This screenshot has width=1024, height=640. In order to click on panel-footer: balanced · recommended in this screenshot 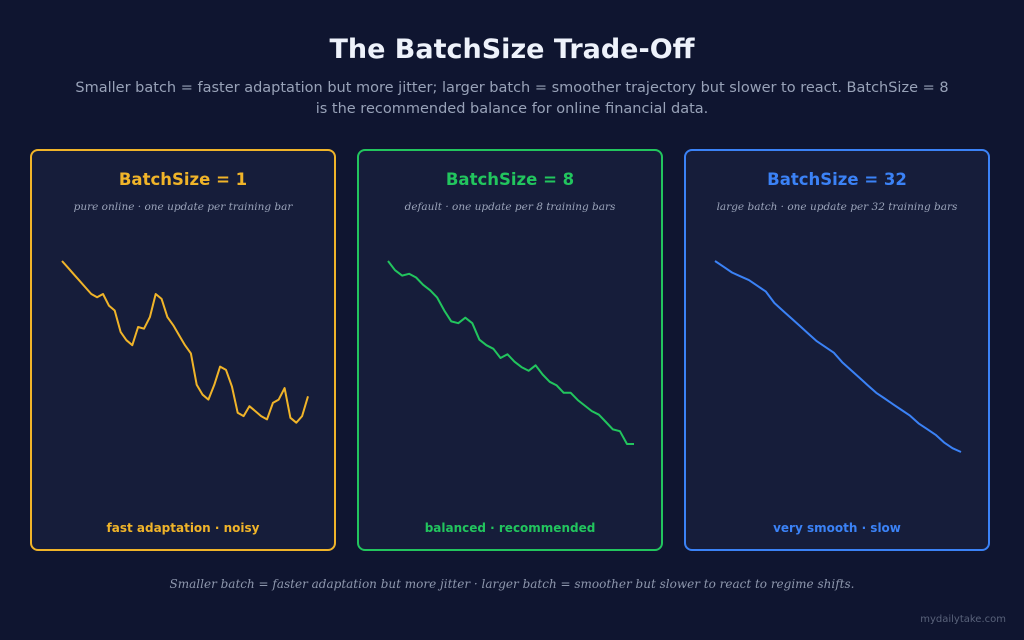, I will do `click(510, 528)`.